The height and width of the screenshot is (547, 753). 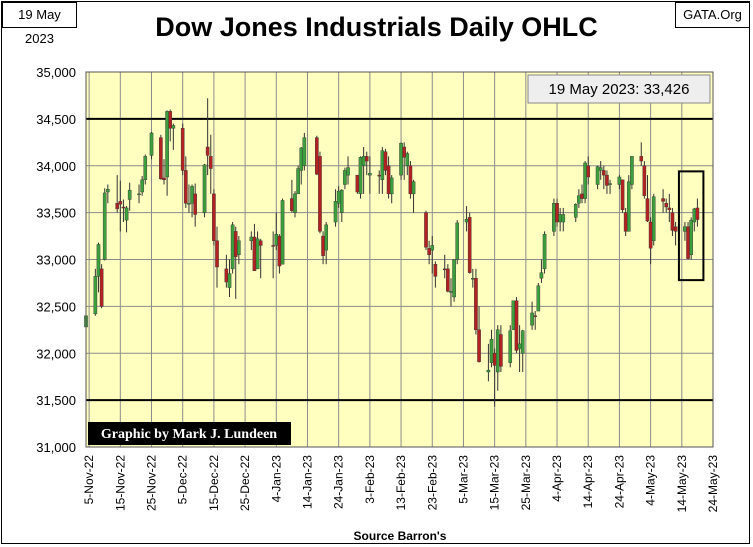 I want to click on y-tick-label: 33,000, so click(x=56, y=260).